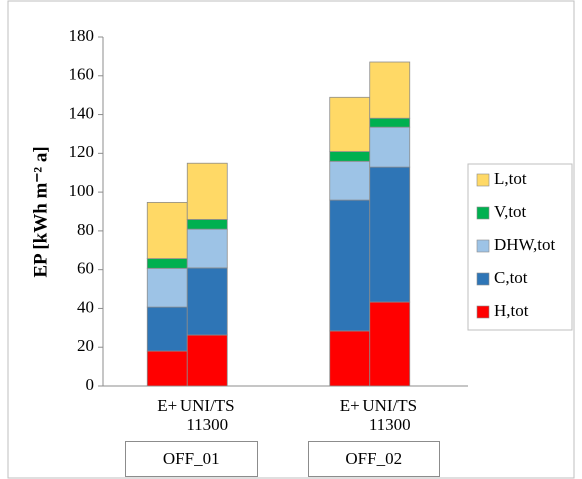 The width and height of the screenshot is (582, 479). Describe the element at coordinates (85, 268) in the screenshot. I see `y-tick-label: 60` at that location.